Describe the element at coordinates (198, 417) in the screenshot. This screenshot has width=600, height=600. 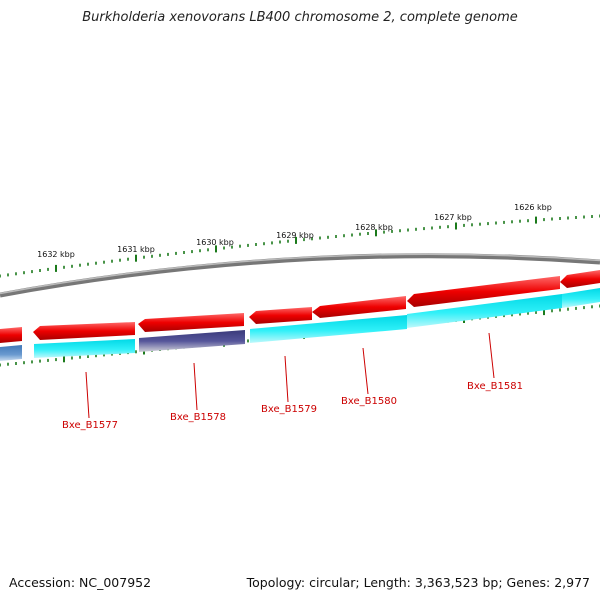
I see `gene-label: Bxe_B1578` at that location.